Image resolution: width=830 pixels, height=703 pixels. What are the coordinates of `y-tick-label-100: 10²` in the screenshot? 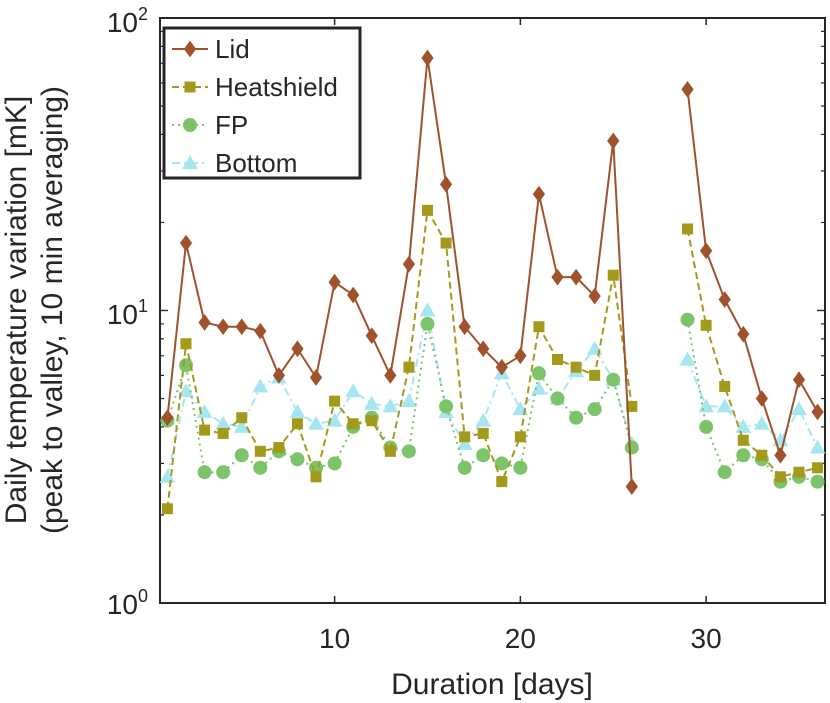 It's located at (127, 21).